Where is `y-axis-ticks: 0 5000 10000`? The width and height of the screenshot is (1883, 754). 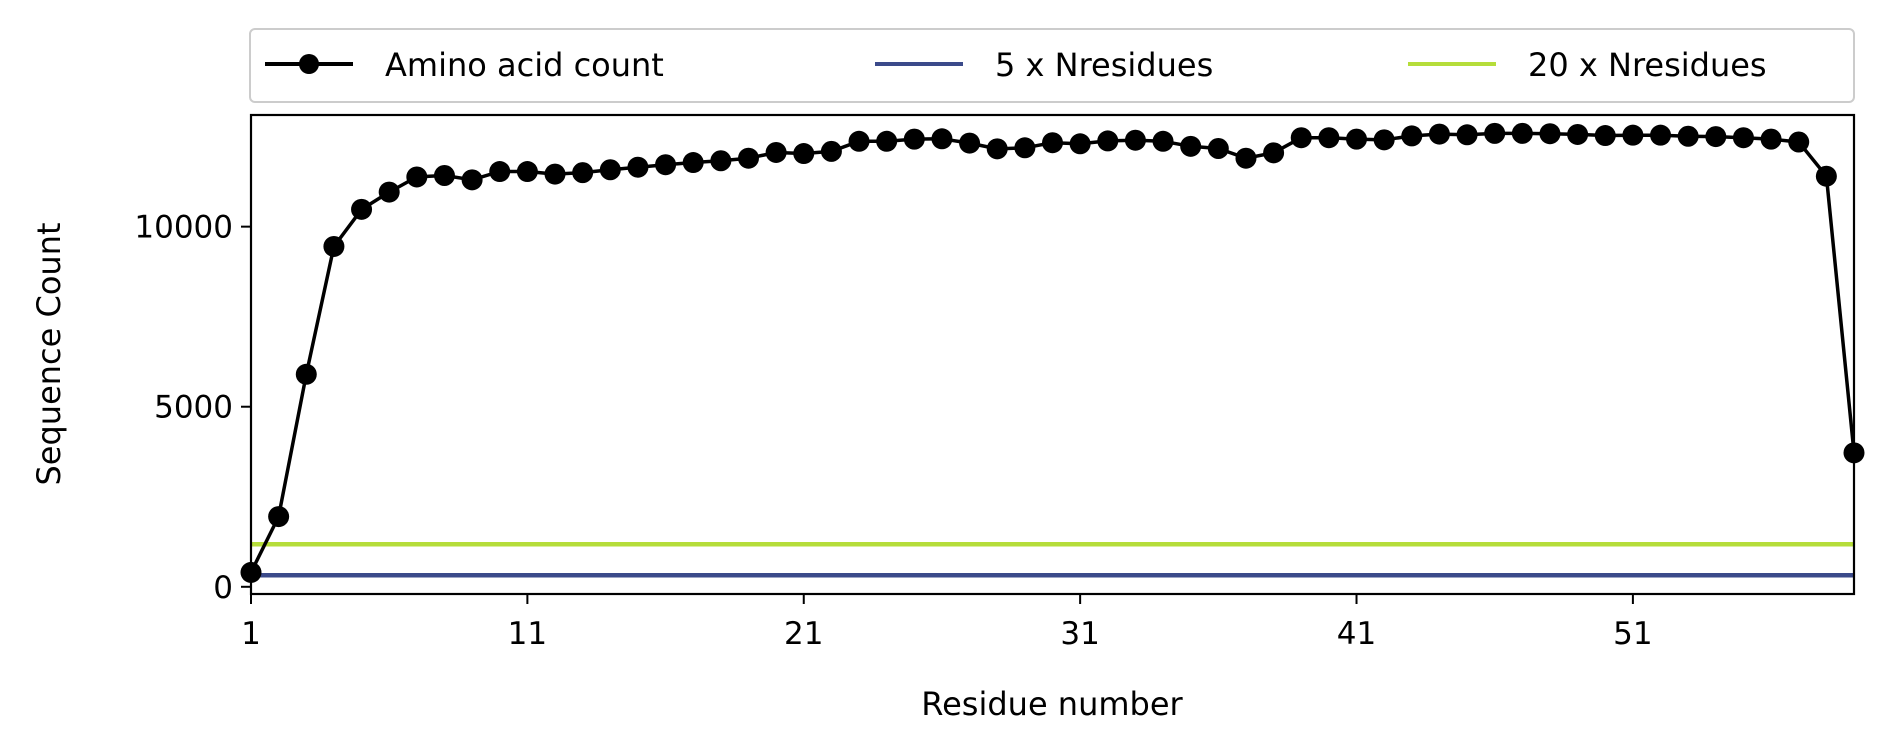
y-axis-ticks: 0 5000 10000 is located at coordinates (192, 408).